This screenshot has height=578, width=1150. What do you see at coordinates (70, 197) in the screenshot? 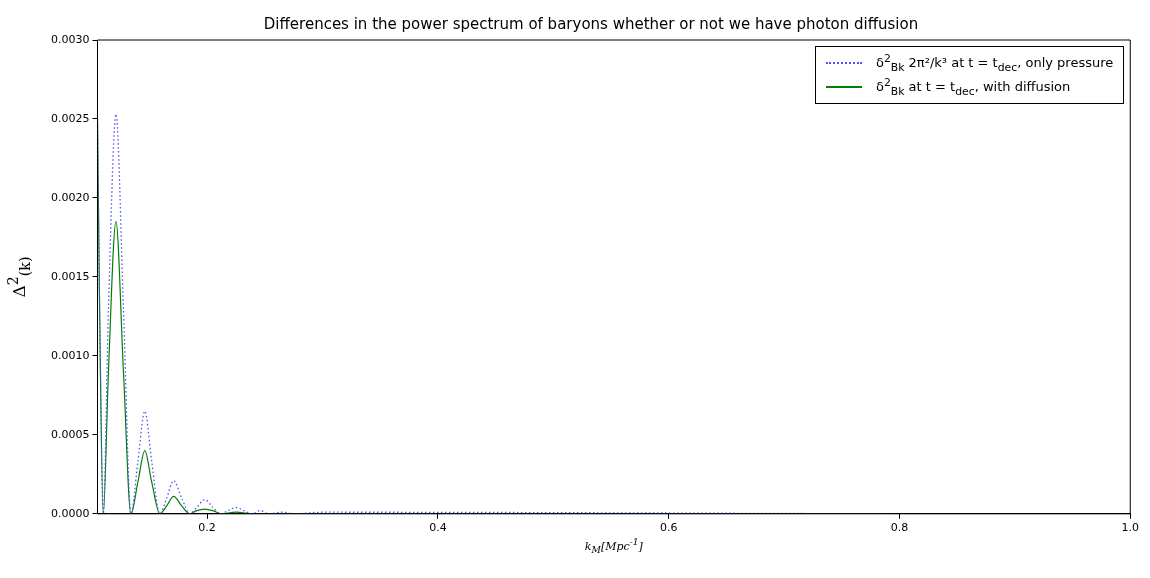
I see `y-tick-label: 0.0020` at bounding box center [70, 197].